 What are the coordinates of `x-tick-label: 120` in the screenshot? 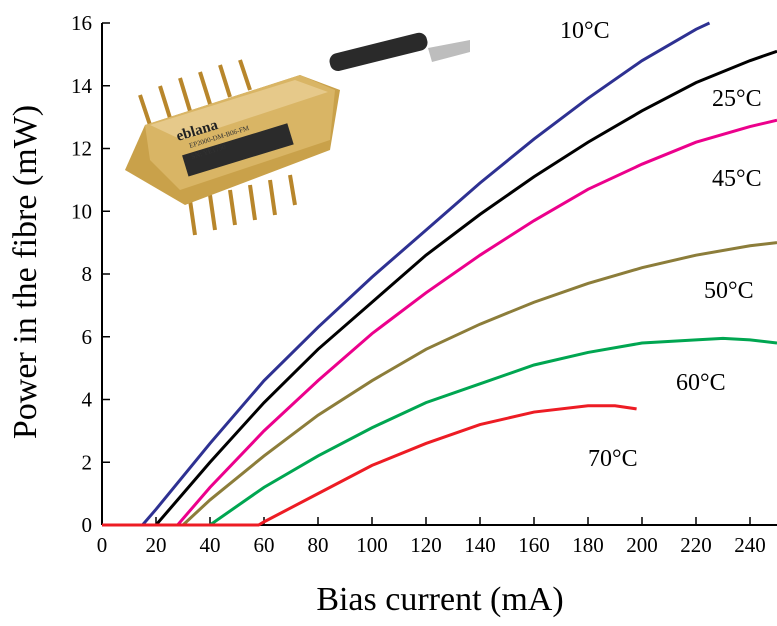 It's located at (426, 545).